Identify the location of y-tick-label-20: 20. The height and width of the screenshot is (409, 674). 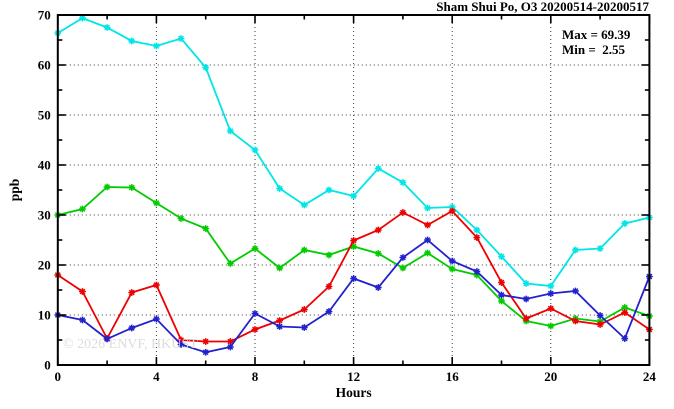
(44, 265).